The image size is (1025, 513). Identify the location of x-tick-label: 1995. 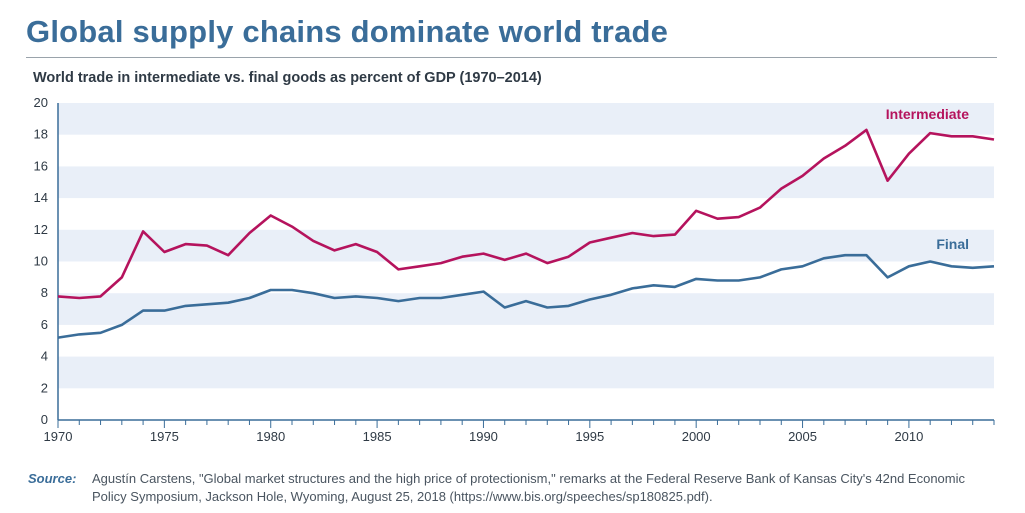
(589, 436).